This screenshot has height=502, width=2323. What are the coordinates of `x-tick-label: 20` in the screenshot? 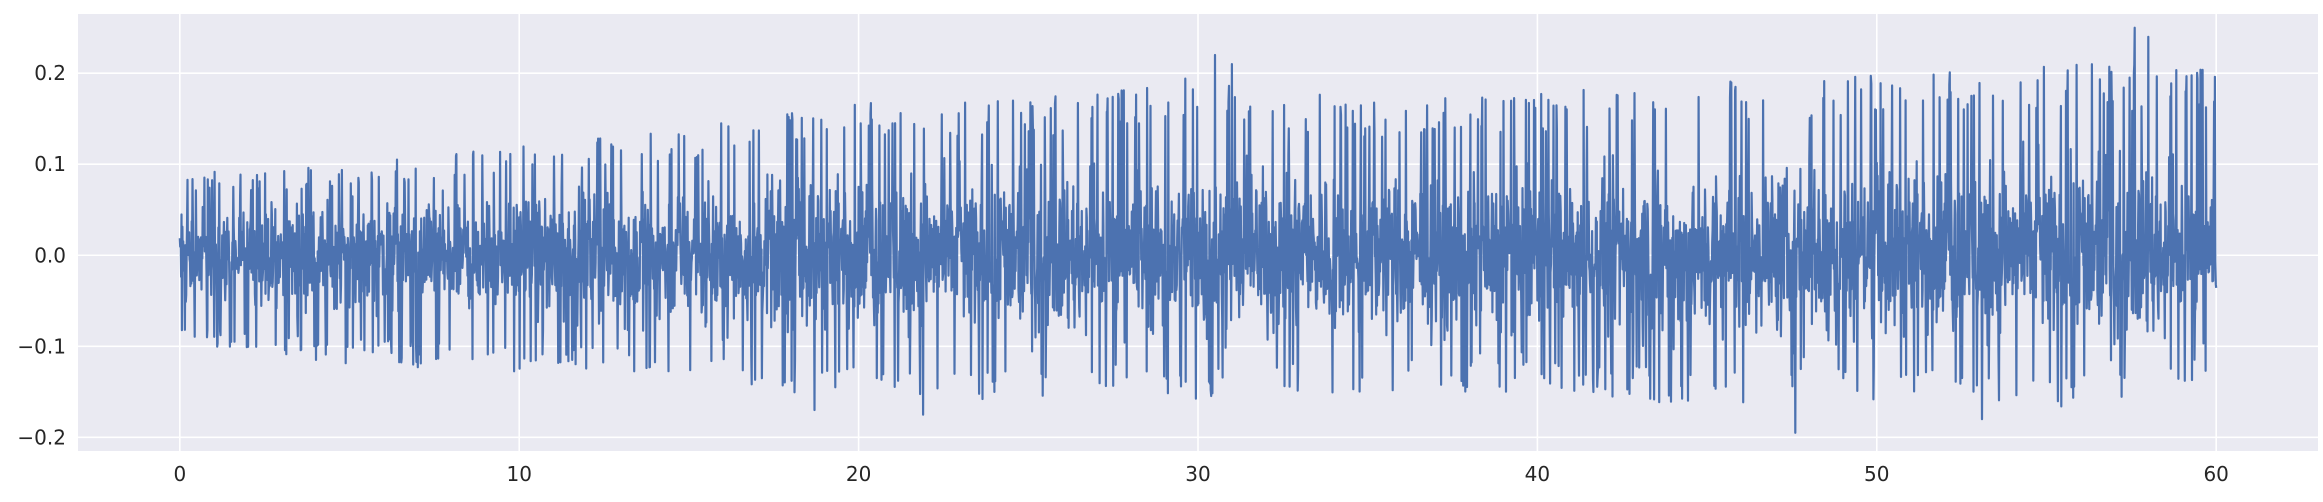 It's located at (858, 474).